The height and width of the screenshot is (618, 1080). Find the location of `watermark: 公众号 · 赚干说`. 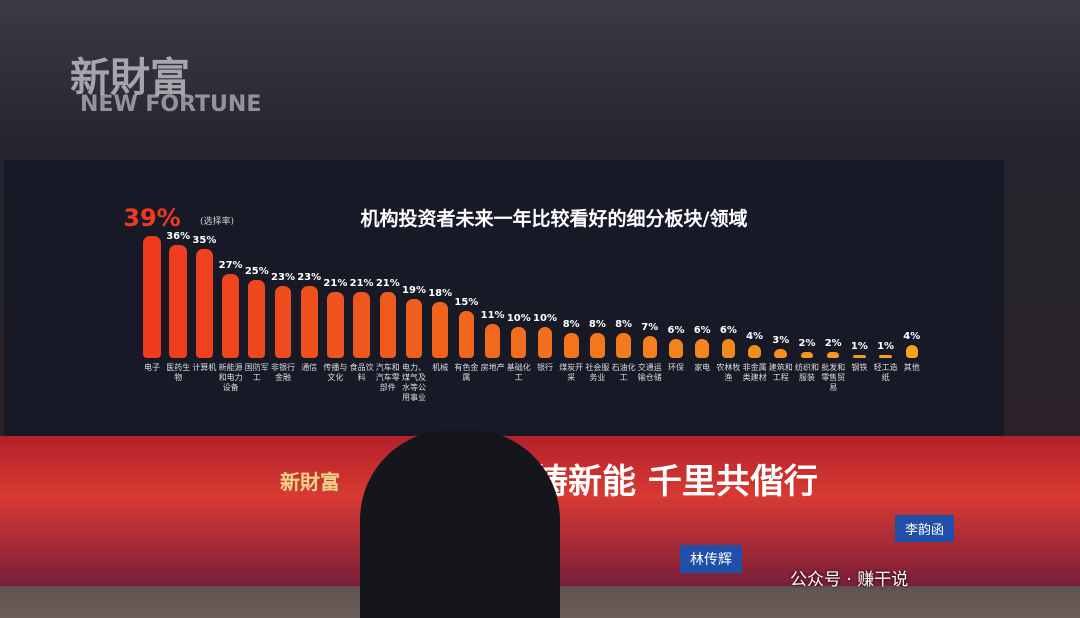

watermark: 公众号 · 赚干说 is located at coordinates (849, 580).